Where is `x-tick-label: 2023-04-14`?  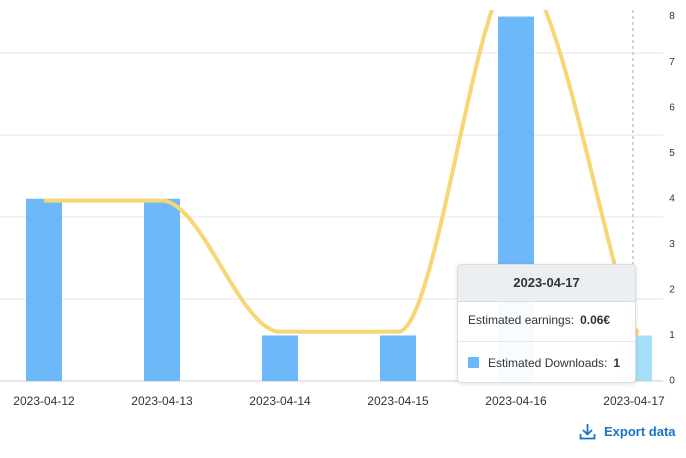
x-tick-label: 2023-04-14 is located at coordinates (280, 401).